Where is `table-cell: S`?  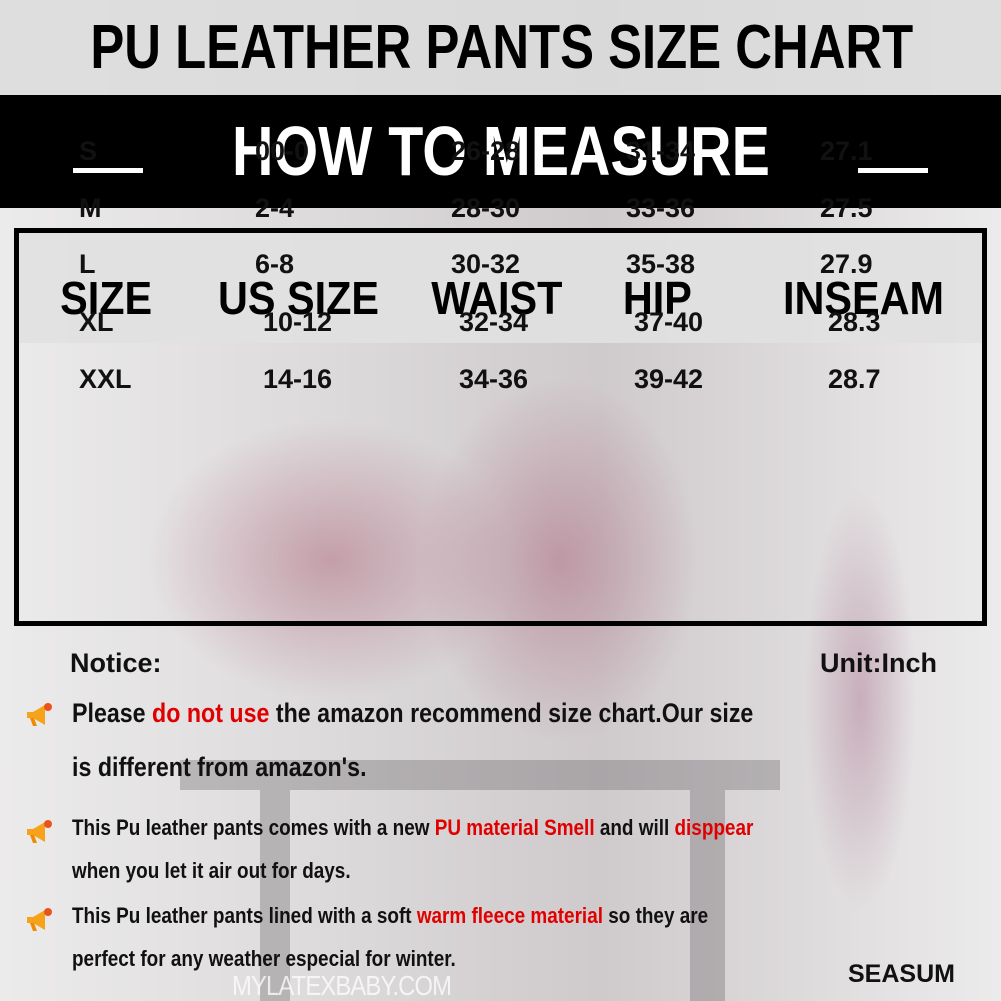 table-cell: S is located at coordinates (88, 151).